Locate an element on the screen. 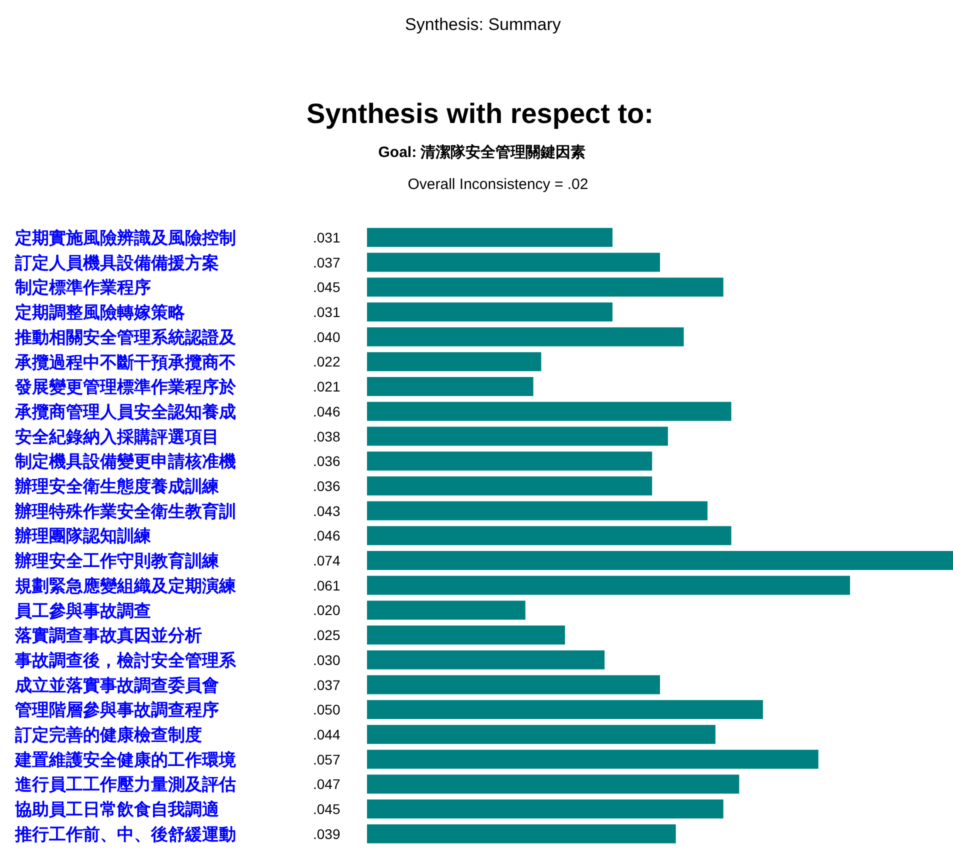 Image resolution: width=953 pixels, height=852 pixels. y-tick-label: 發展變更管理標準作業程序於 is located at coordinates (125, 388).